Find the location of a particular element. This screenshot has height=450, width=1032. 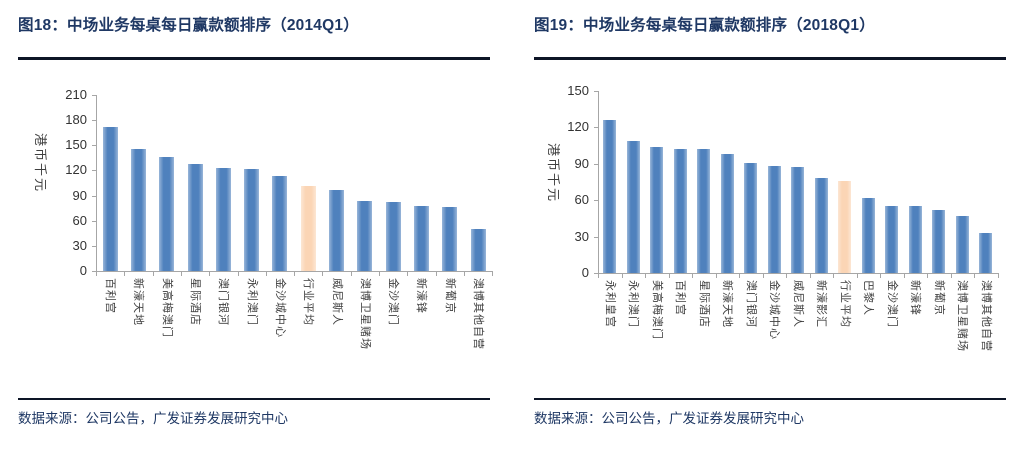

y-axis-title: 港币千元 is located at coordinates (40, 163).